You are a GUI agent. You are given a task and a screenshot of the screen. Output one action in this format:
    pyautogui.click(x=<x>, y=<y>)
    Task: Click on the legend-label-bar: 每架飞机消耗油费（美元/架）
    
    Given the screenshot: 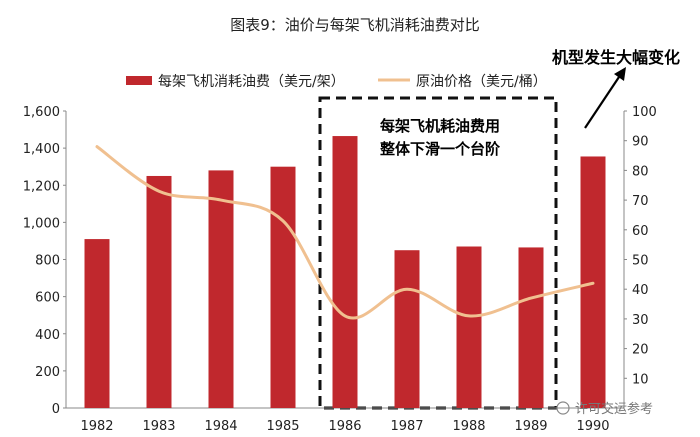 What is the action you would take?
    pyautogui.click(x=251, y=82)
    